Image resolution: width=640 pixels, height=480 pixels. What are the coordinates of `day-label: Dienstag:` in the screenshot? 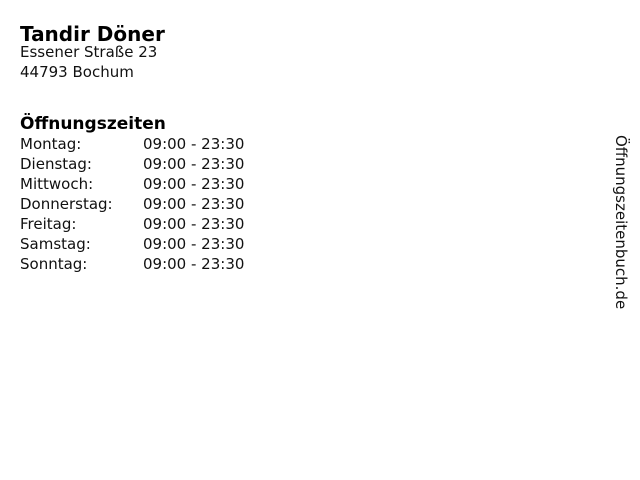 It's located at (56, 164).